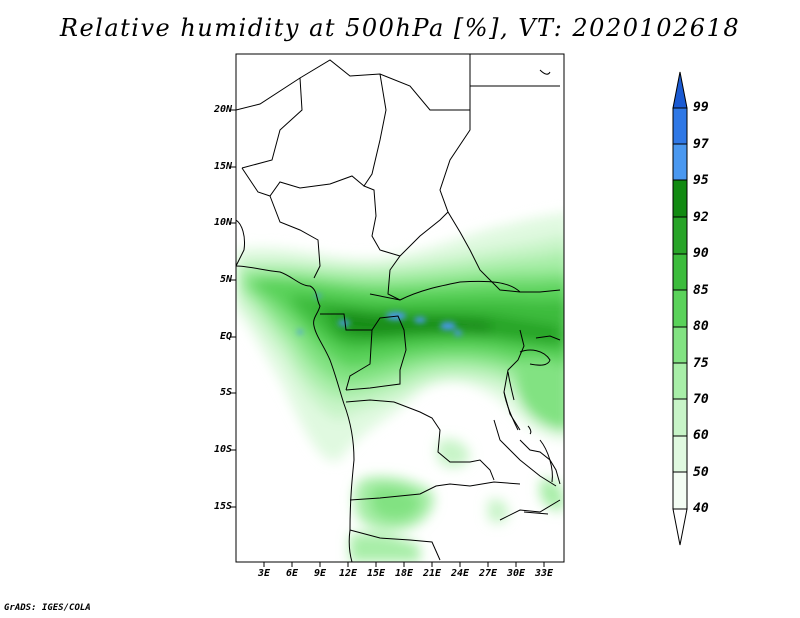 This screenshot has width=800, height=618. I want to click on lon-label: 21E, so click(432, 573).